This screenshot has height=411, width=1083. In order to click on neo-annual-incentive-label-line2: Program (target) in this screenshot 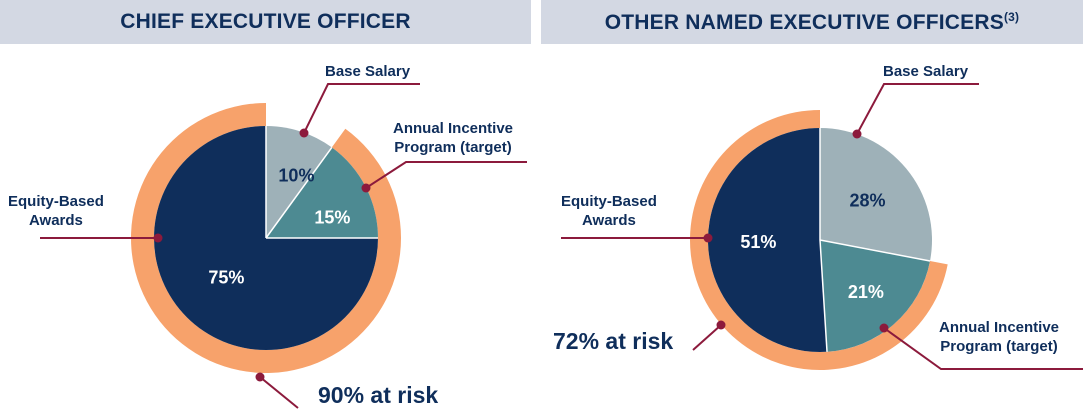, I will do `click(999, 346)`.